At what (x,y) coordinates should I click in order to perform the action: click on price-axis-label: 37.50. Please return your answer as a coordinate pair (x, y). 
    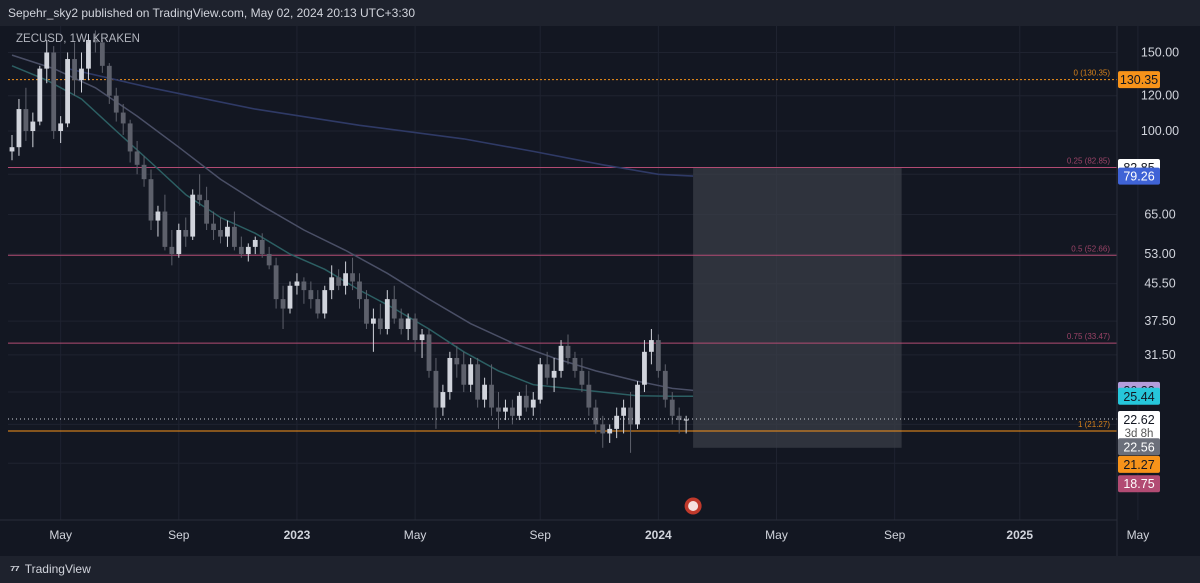
    Looking at the image, I should click on (1159, 321).